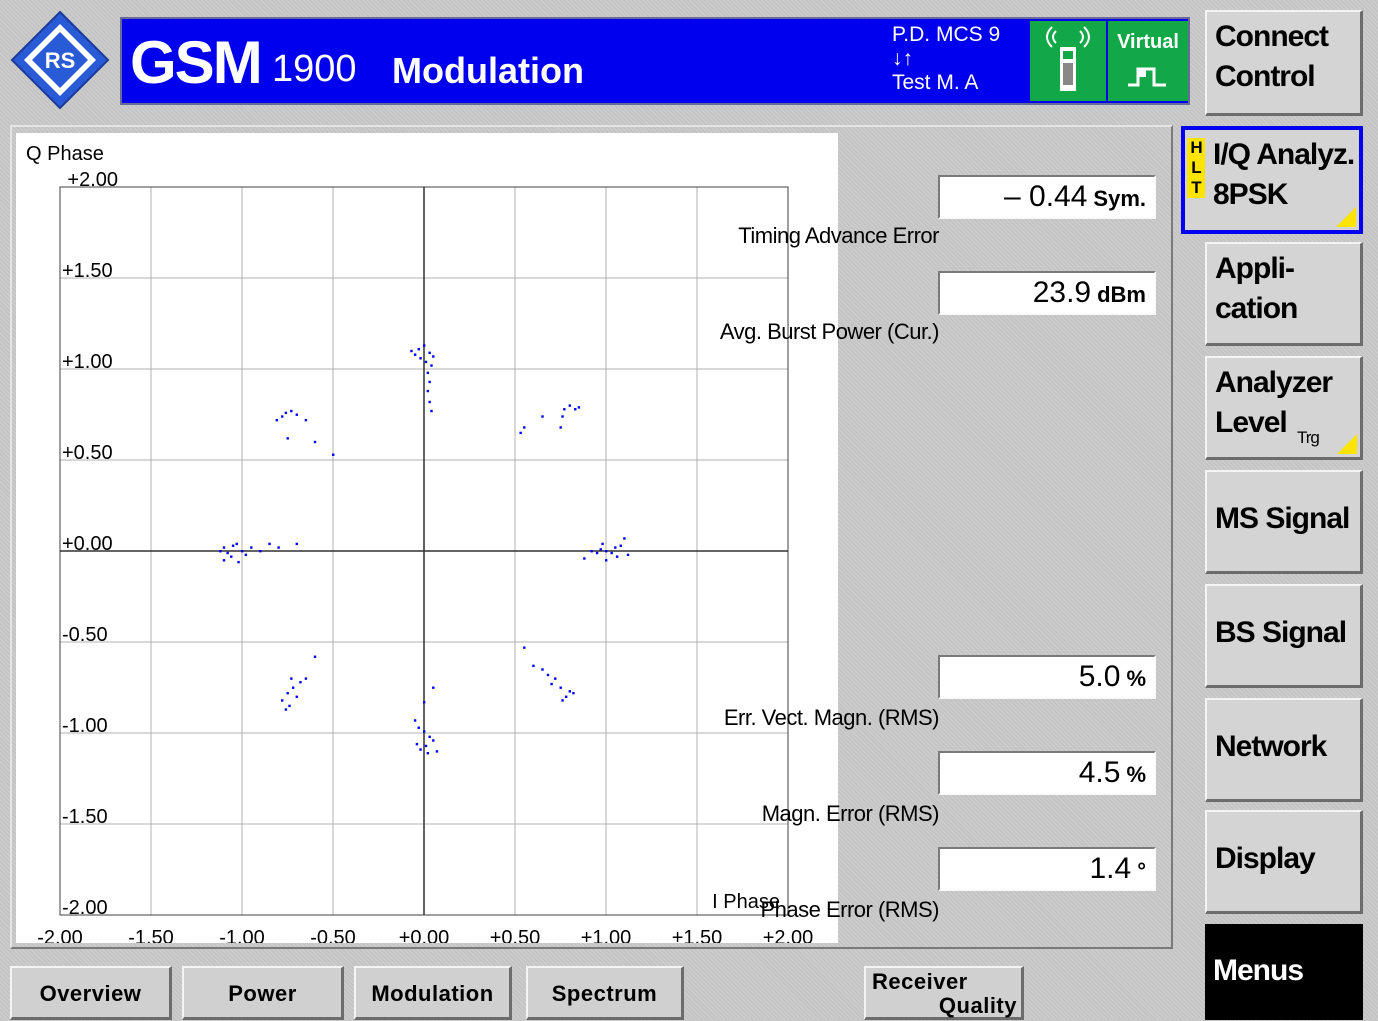 The width and height of the screenshot is (1378, 1021). Describe the element at coordinates (831, 717) in the screenshot. I see `evm-label: Err. Vect. Magn. (RMS)` at that location.